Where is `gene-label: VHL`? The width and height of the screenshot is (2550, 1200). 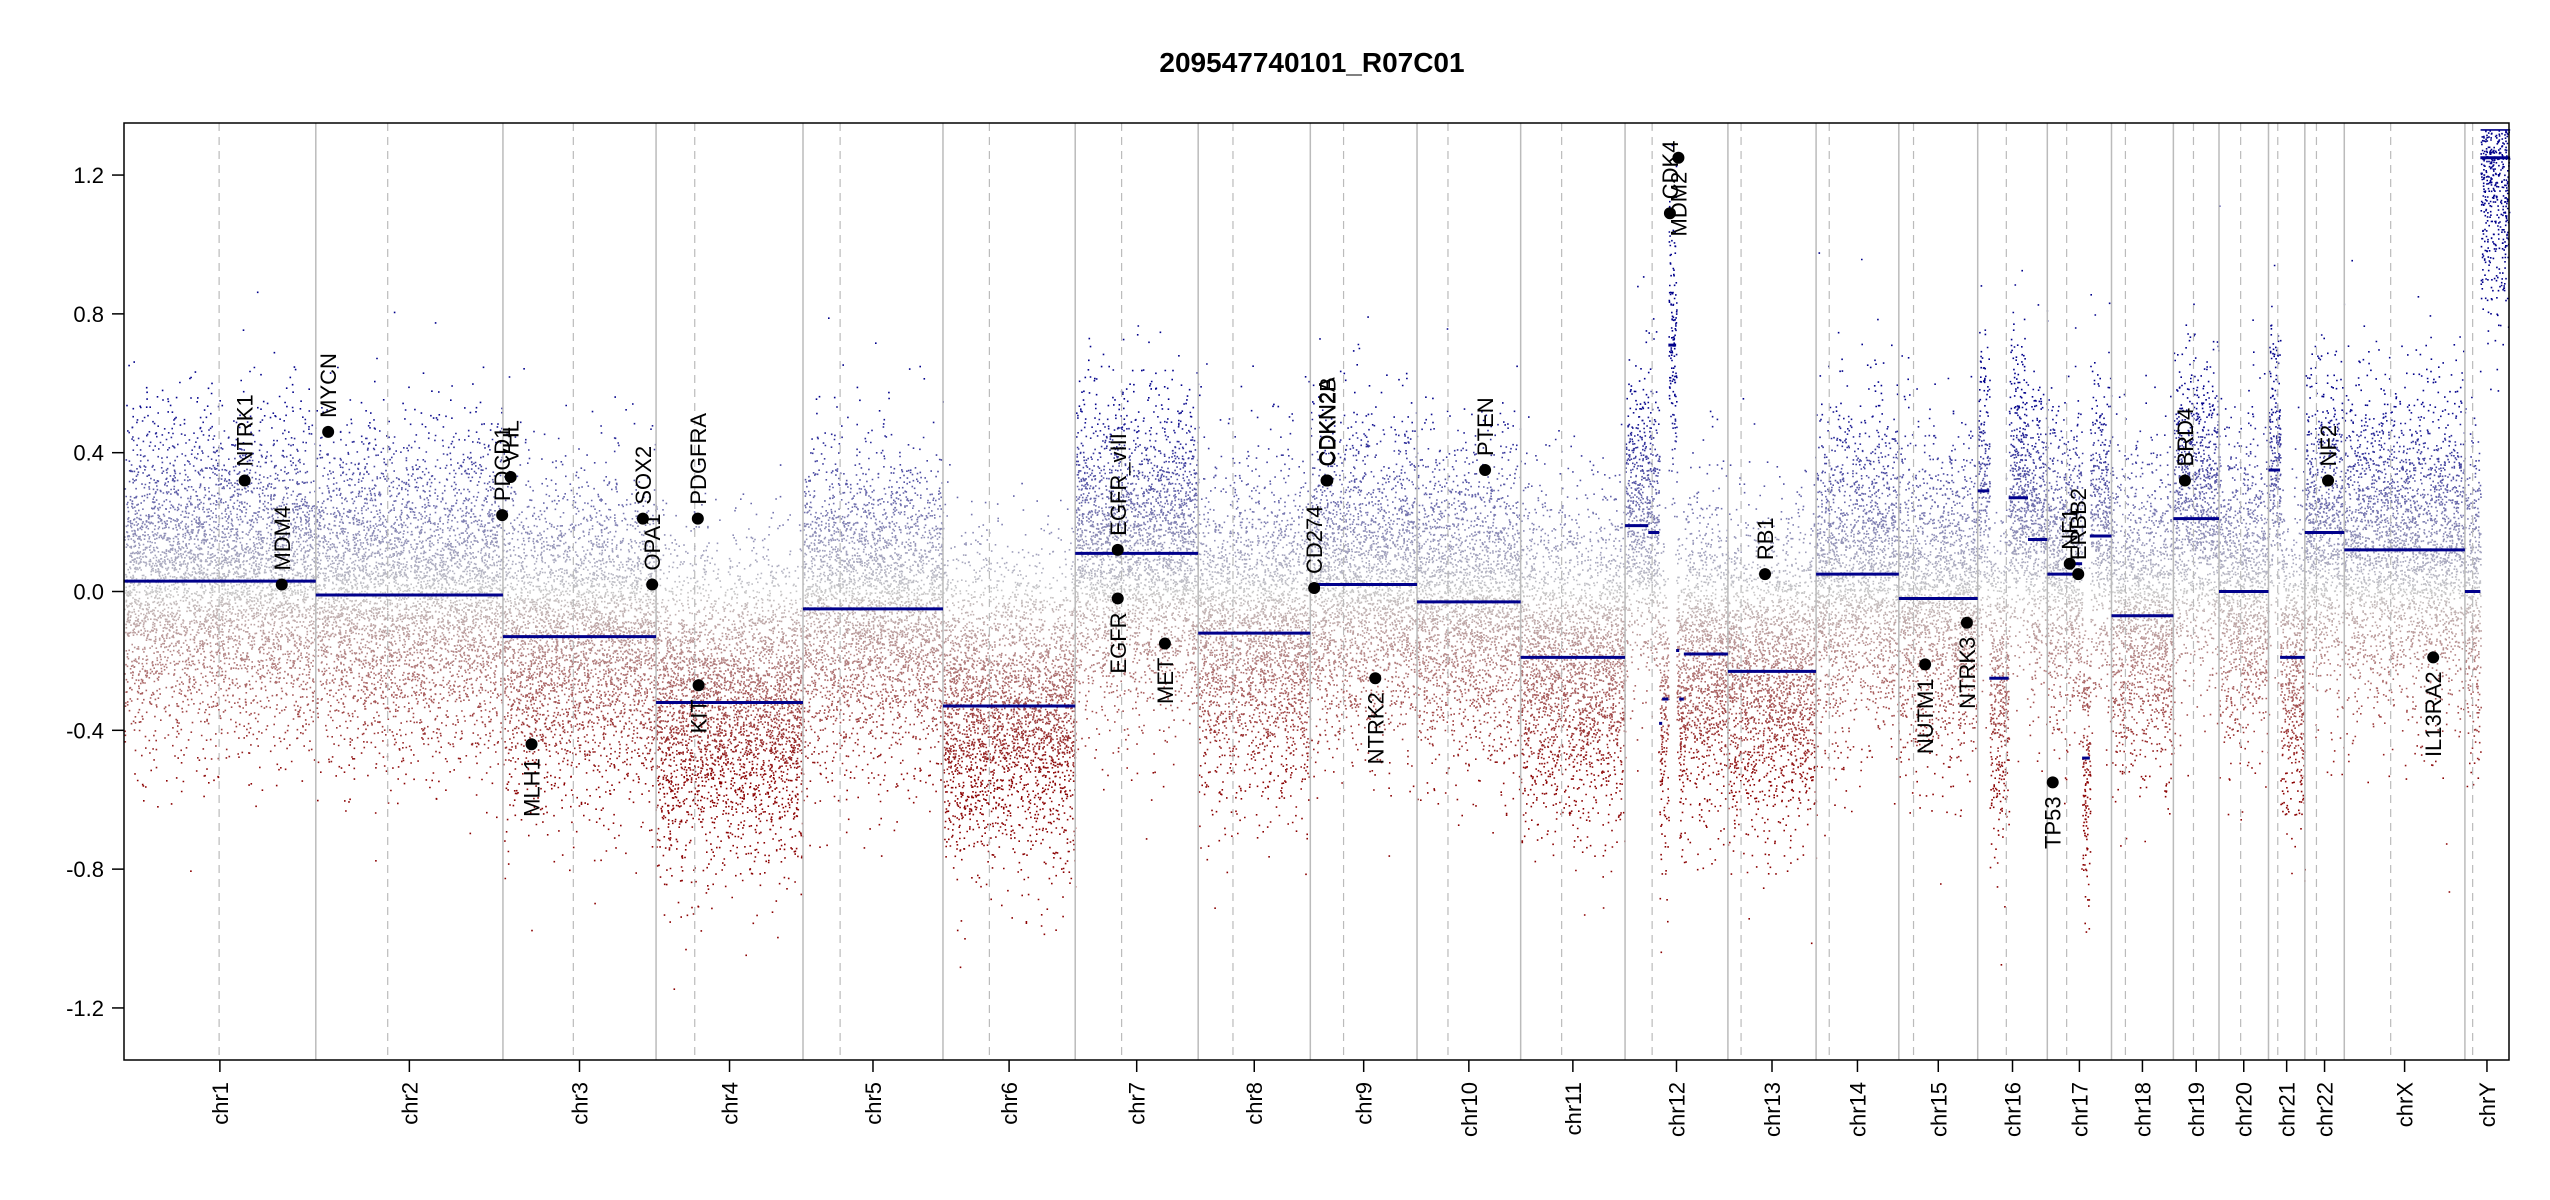
gene-label: VHL is located at coordinates (511, 441).